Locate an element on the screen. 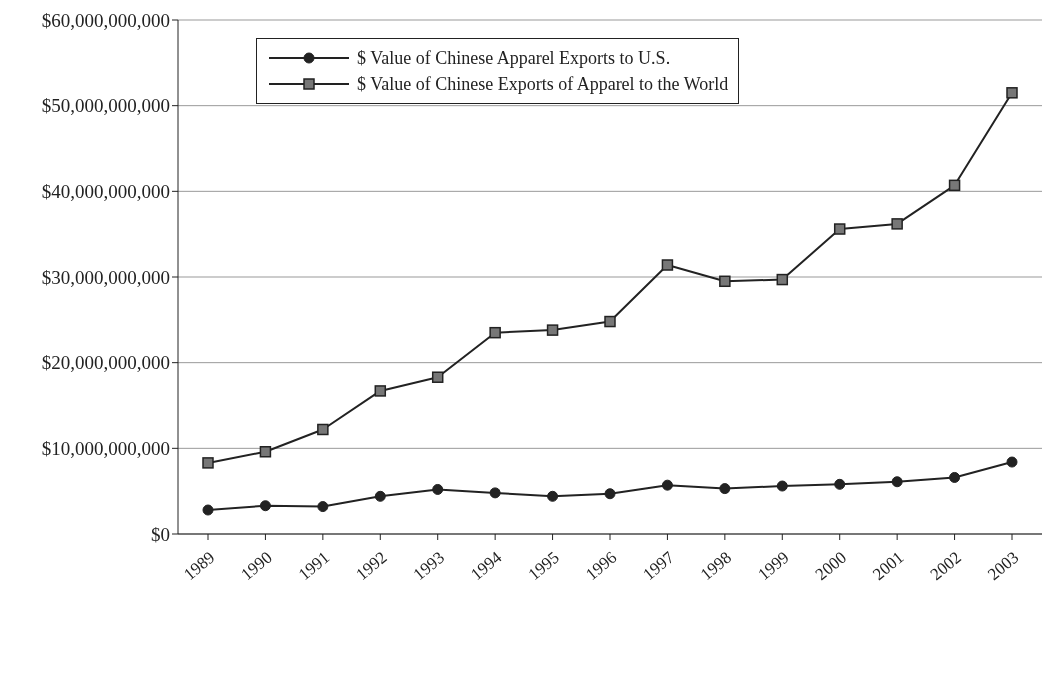  y-tick-label: $20,000,000,000 is located at coordinates (105, 363).